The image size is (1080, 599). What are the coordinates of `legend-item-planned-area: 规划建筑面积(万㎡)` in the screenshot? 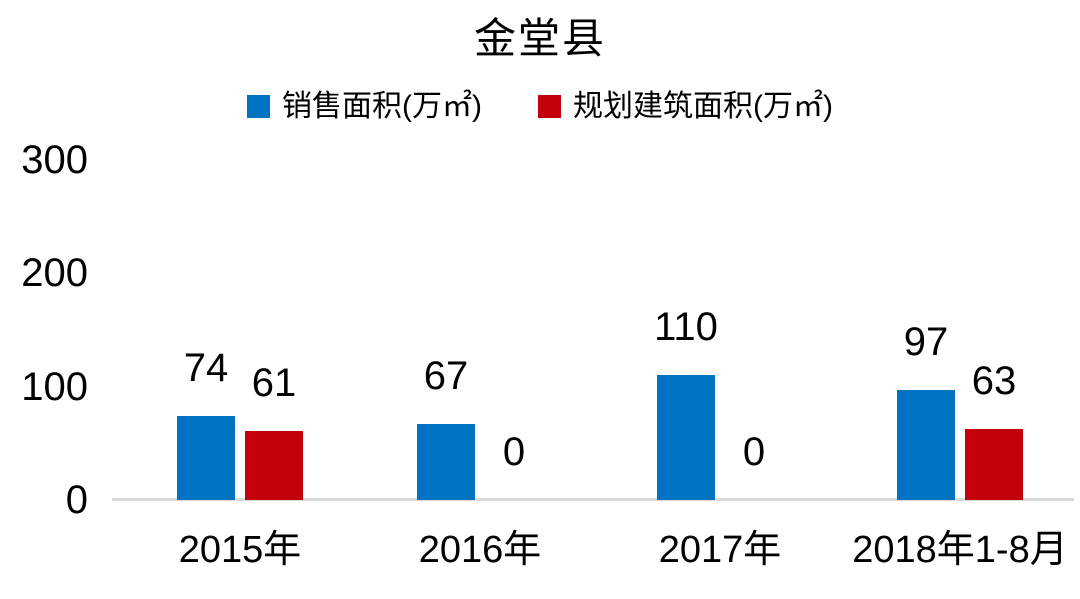 It's located at (685, 106).